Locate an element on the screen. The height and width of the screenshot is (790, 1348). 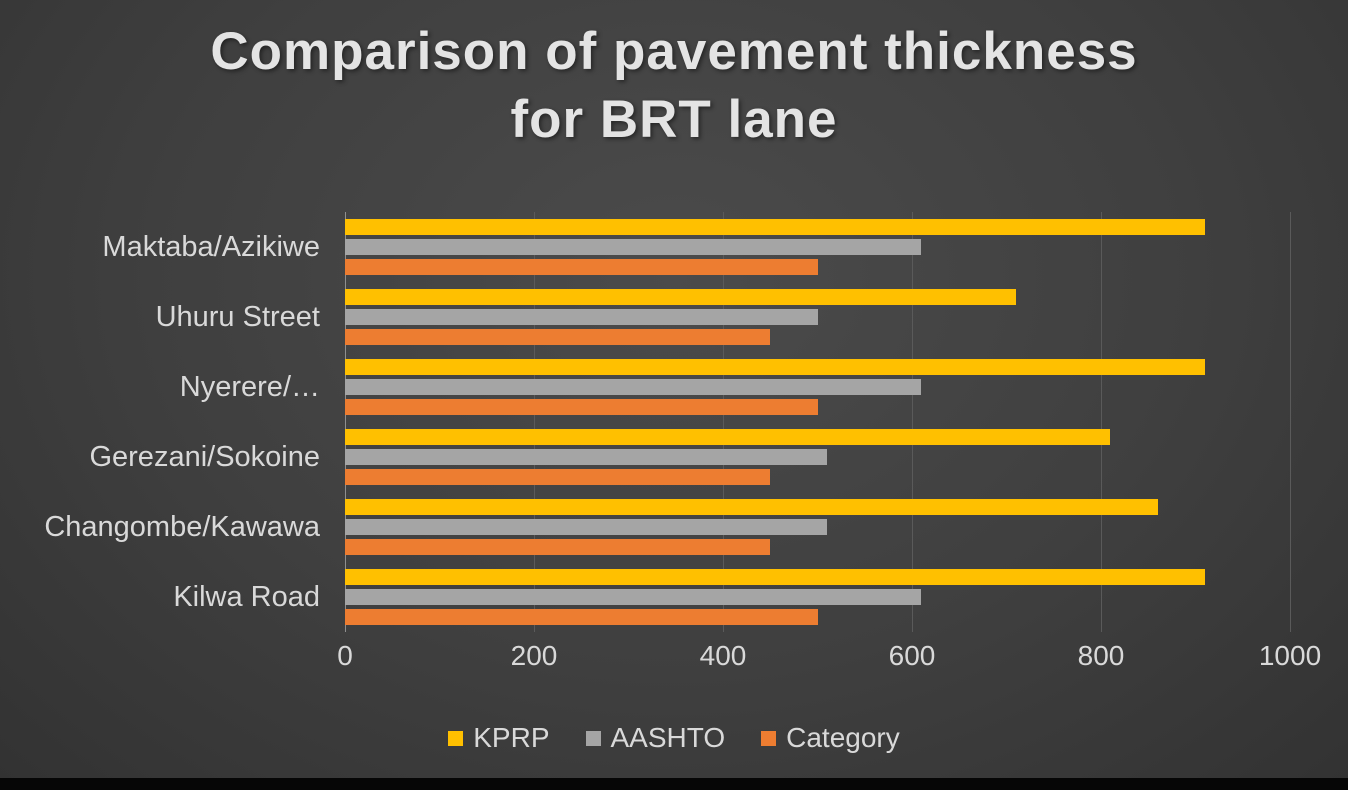
legend-item-category: Category is located at coordinates (830, 738).